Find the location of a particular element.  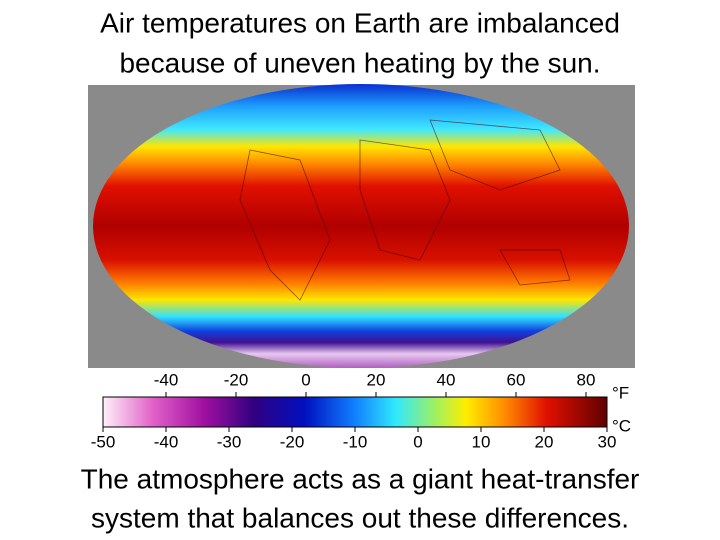

celsius-tick-label: -20 is located at coordinates (292, 441).